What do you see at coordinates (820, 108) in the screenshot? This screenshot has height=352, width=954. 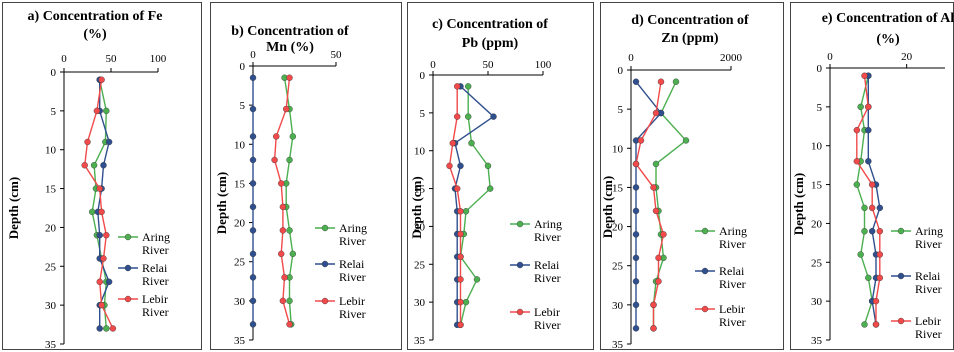 I see `y-tick-label: 5` at bounding box center [820, 108].